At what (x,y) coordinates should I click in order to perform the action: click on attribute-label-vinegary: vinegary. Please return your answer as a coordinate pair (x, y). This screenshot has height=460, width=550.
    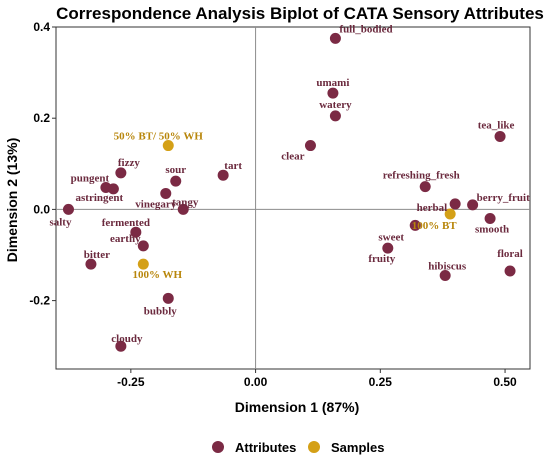
    Looking at the image, I should click on (155, 204).